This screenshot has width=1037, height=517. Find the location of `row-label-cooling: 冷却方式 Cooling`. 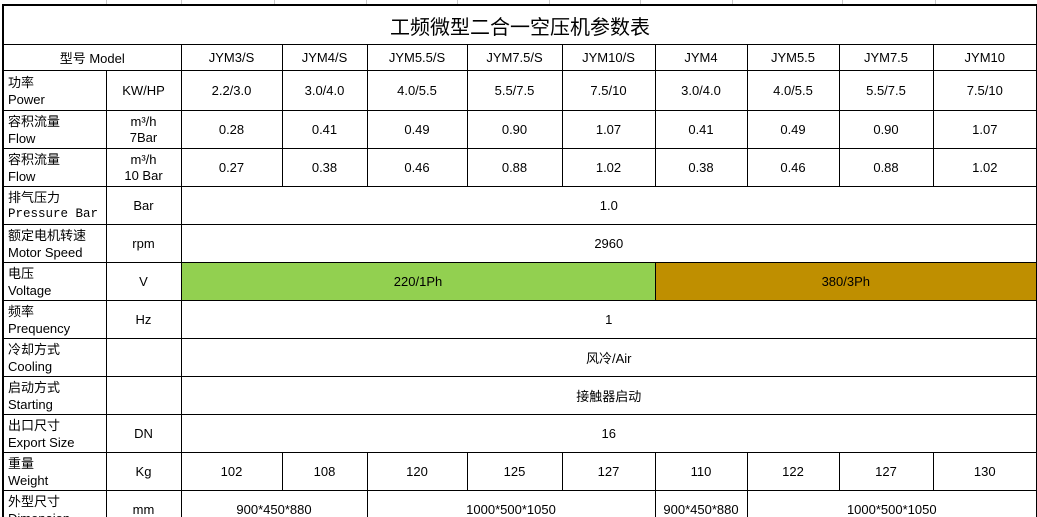

row-label-cooling: 冷却方式 Cooling is located at coordinates (54, 357).